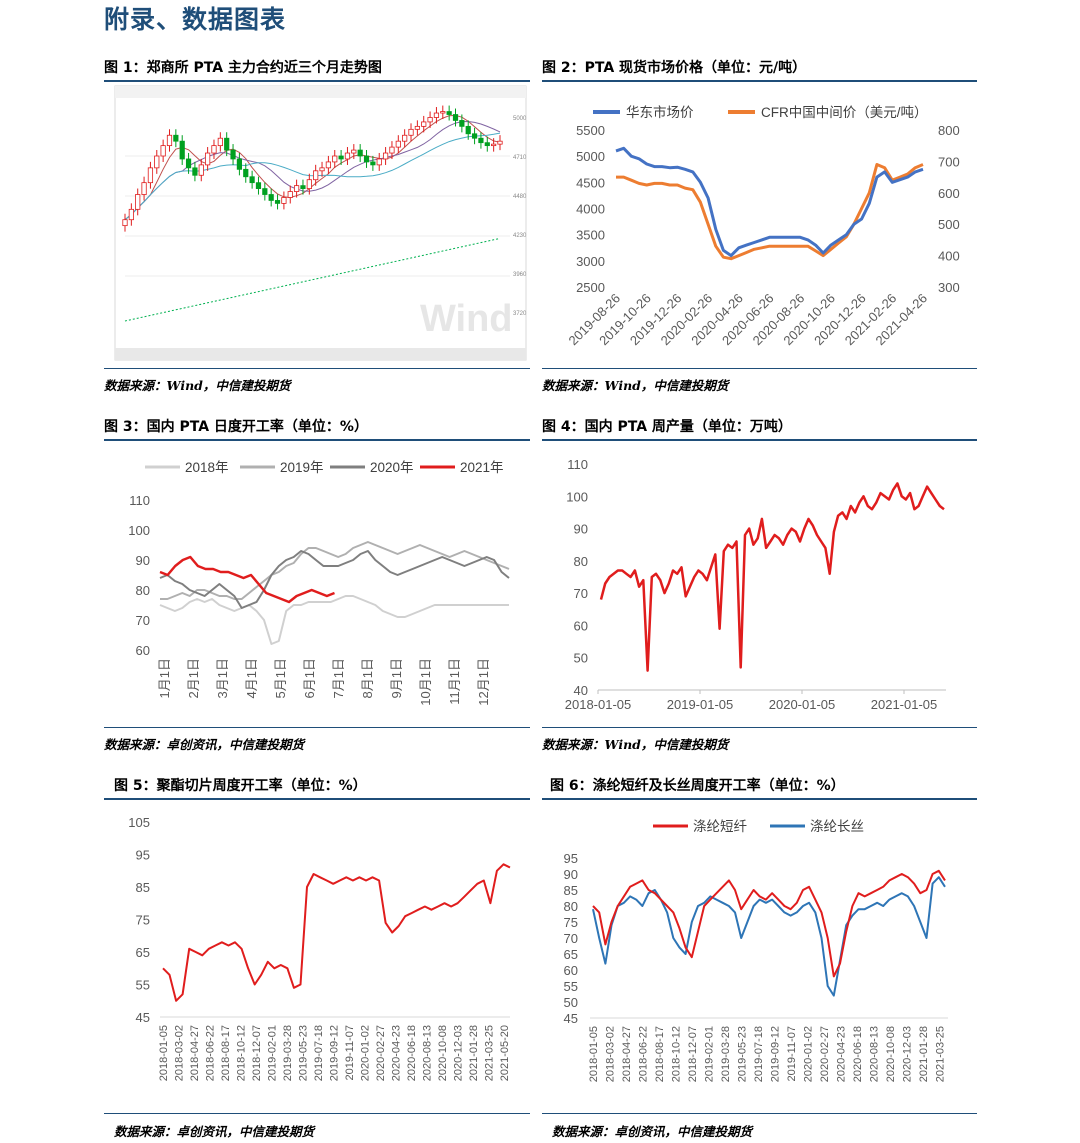  Describe the element at coordinates (644, 1054) in the screenshot. I see `x-tick-label: 2018-06-22` at that location.